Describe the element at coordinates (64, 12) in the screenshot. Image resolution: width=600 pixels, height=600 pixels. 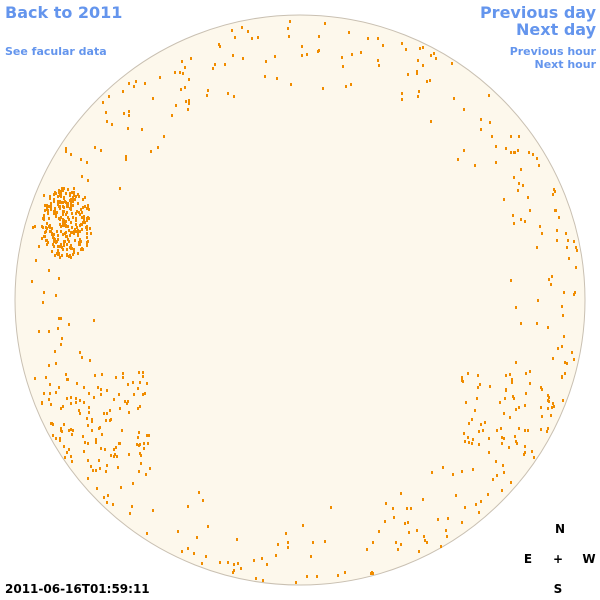
I see `back-link: Back to 2011` at that location.